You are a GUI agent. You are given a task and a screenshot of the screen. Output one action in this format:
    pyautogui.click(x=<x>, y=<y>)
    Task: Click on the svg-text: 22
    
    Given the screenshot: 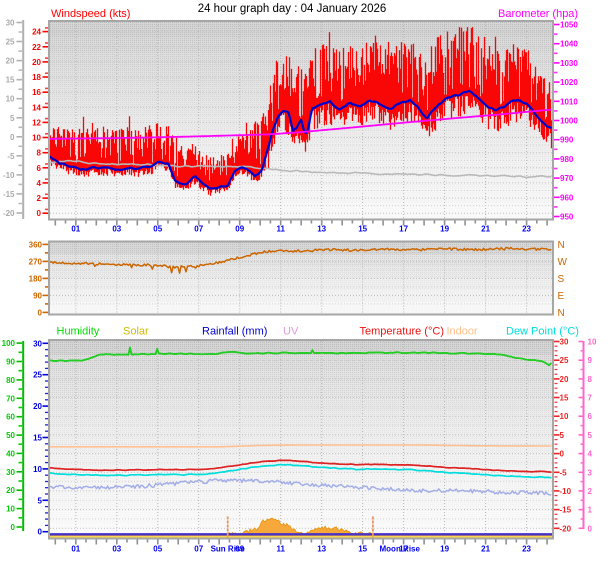 What is the action you would take?
    pyautogui.click(x=36, y=47)
    